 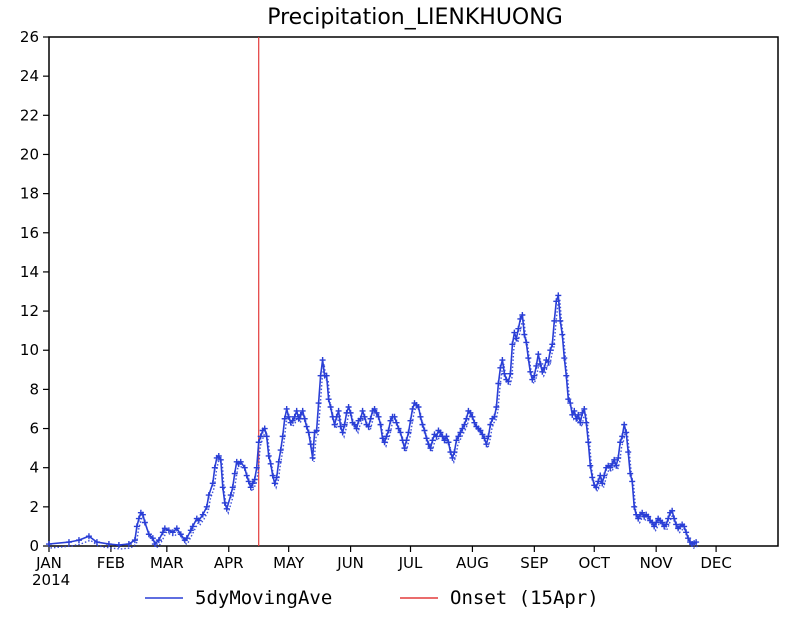 I want to click on y-tick-label: 26, so click(x=29, y=37).